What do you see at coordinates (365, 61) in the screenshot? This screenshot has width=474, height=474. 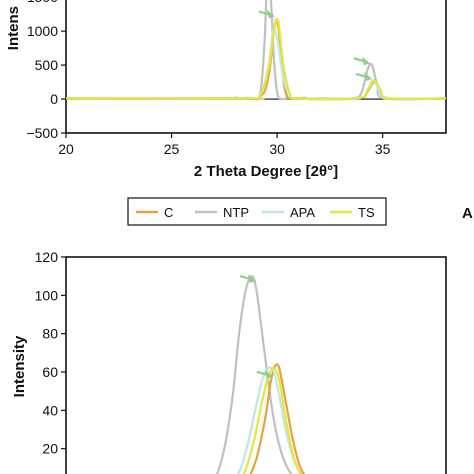 I see `arrow-peak-34-upper-head` at bounding box center [365, 61].